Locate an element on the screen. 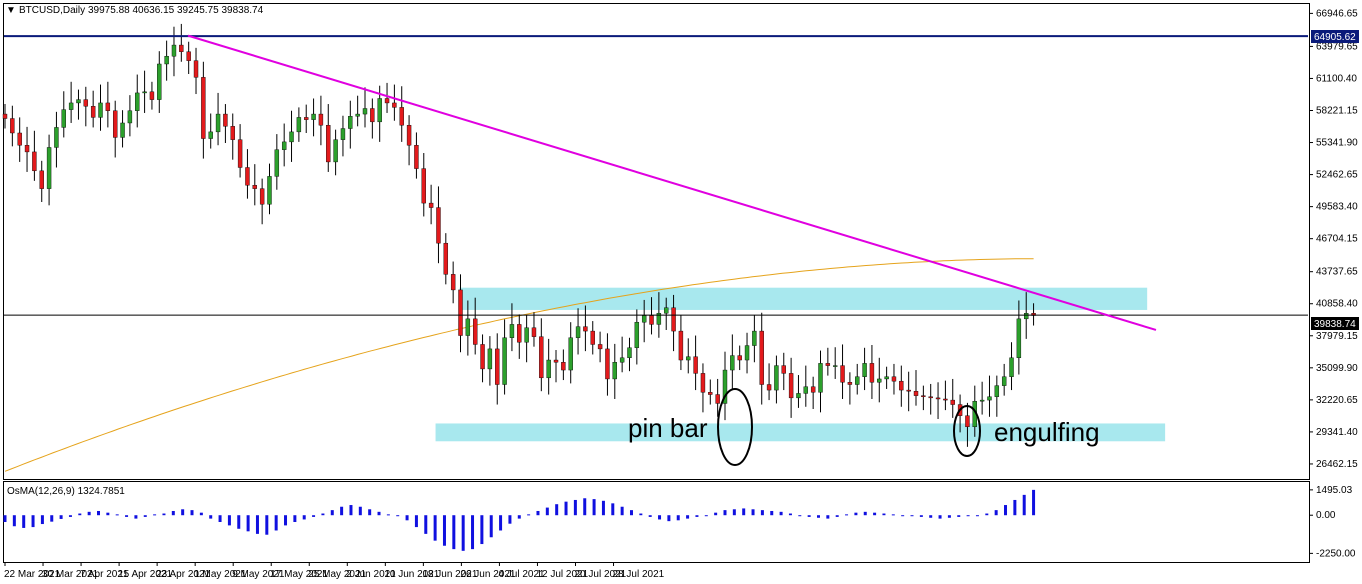 Image resolution: width=1362 pixels, height=584 pixels. price-tick-label: 52462.65 is located at coordinates (1337, 175).